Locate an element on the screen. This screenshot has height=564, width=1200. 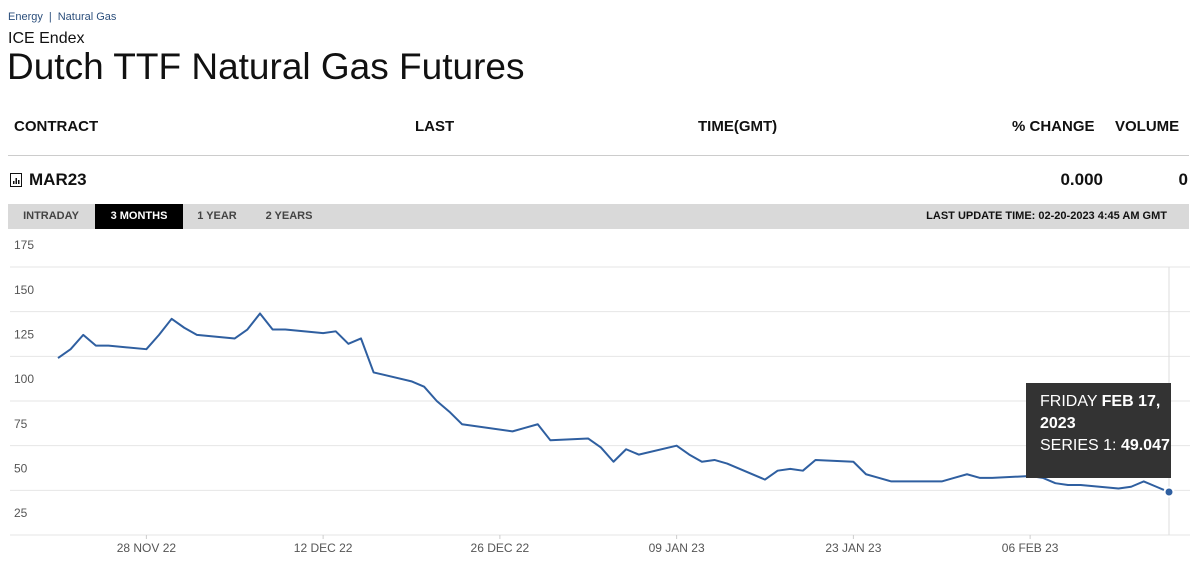
volume: 0 is located at coordinates (1183, 179).